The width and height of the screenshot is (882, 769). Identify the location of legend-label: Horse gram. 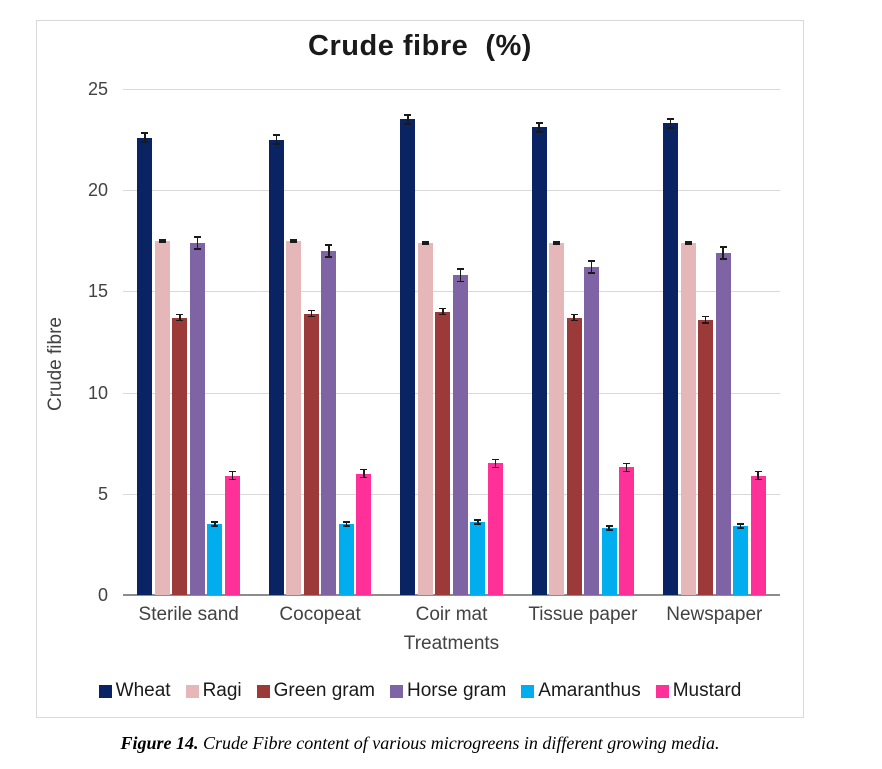
(457, 690).